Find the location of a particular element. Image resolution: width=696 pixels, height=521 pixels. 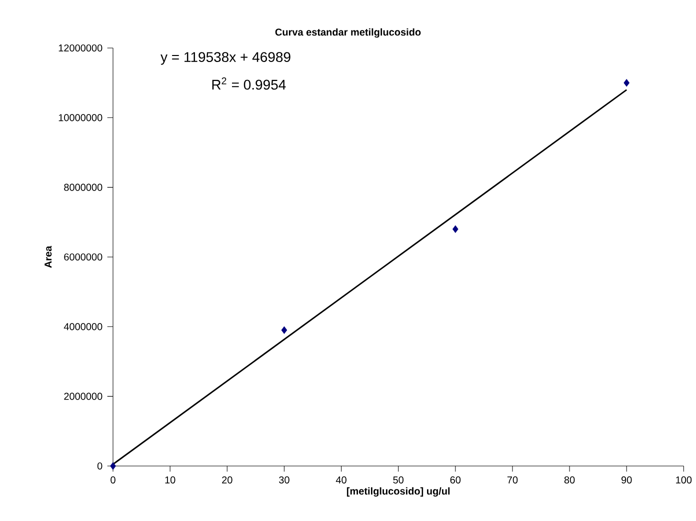

x-tick-label: 20 is located at coordinates (227, 480).